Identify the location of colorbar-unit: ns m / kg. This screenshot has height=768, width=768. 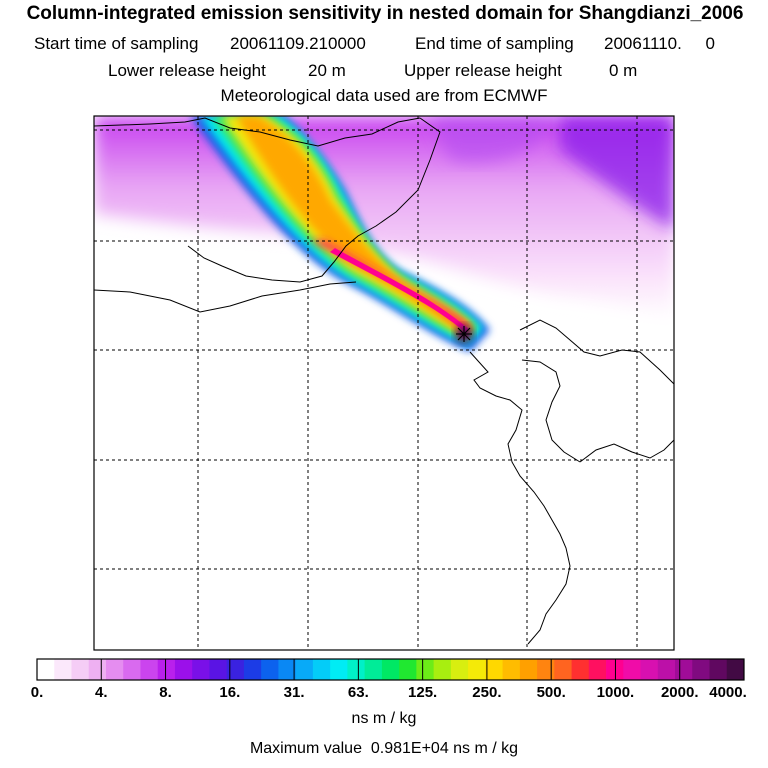
(384, 718).